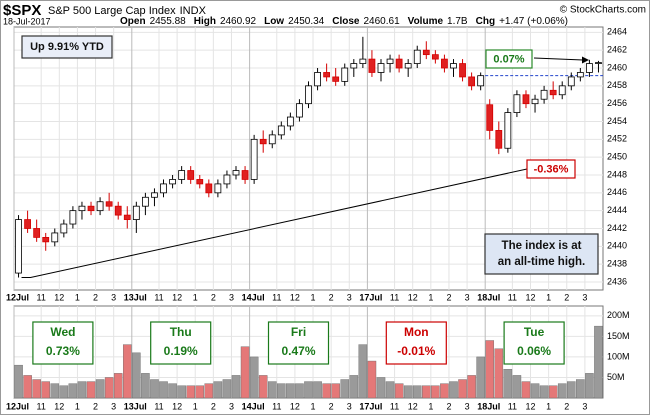 Image resolution: width=650 pixels, height=415 pixels. I want to click on low-change-label: -0.36%, so click(551, 169).